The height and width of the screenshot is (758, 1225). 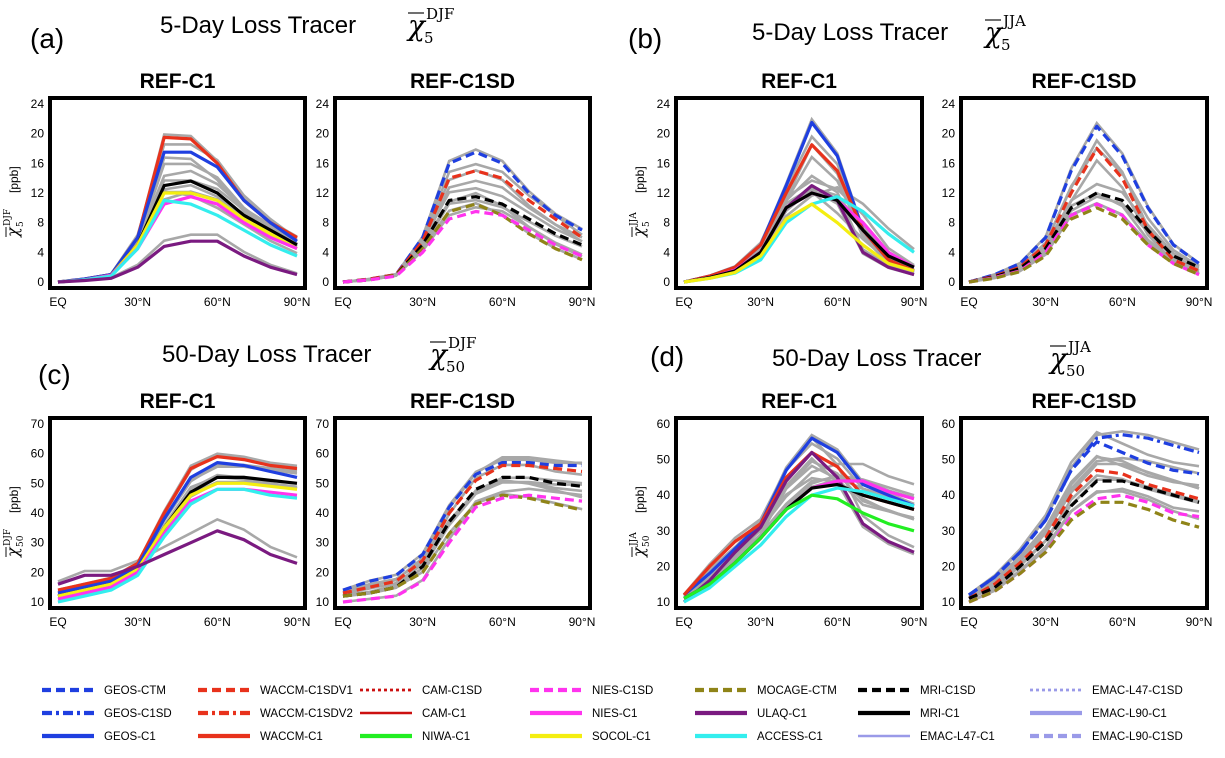 I want to click on tracer-symbol: χ 5 DJF, so click(x=430, y=26).